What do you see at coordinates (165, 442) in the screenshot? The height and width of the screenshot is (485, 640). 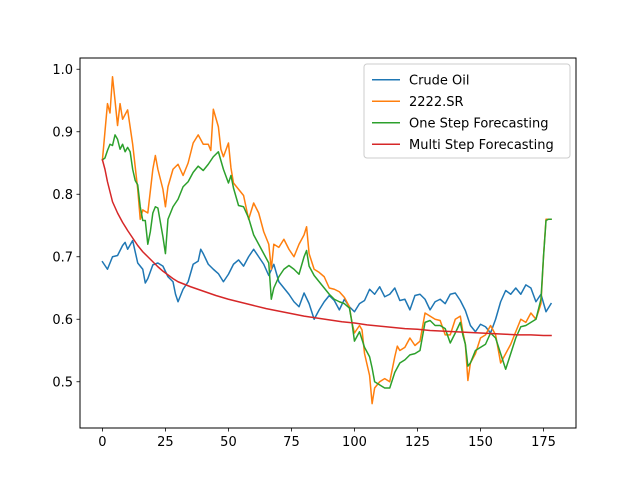 I see `x-tick-label: 25` at bounding box center [165, 442].